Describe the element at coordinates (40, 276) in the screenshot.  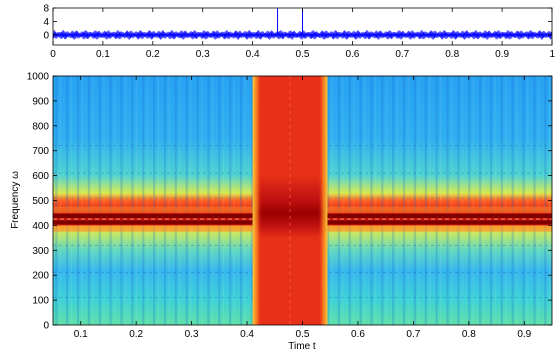
I see `spectrogram-y-tick-label: 200` at that location.